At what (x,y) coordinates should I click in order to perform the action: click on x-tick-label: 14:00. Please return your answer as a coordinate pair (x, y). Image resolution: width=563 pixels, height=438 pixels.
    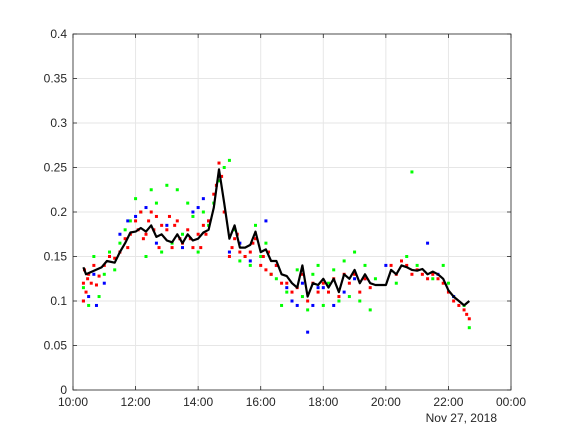
    Looking at the image, I should click on (198, 402).